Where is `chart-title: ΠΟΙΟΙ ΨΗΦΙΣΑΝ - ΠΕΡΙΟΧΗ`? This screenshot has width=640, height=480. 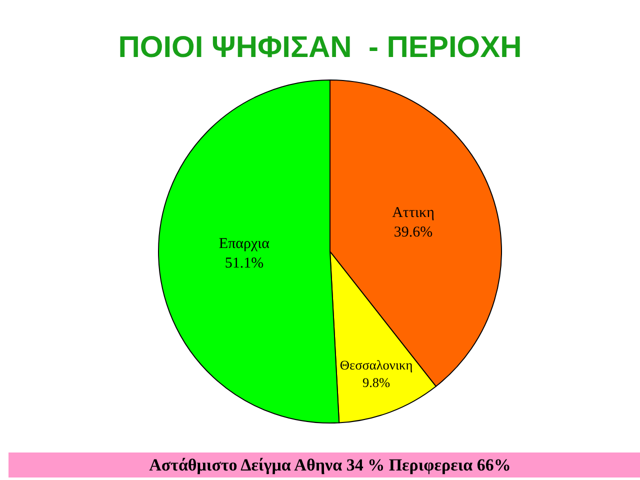 chart-title: ΠΟΙΟΙ ΨΗΦΙΣΑΝ - ΠΕΡΙΟΧΗ is located at coordinates (320, 47).